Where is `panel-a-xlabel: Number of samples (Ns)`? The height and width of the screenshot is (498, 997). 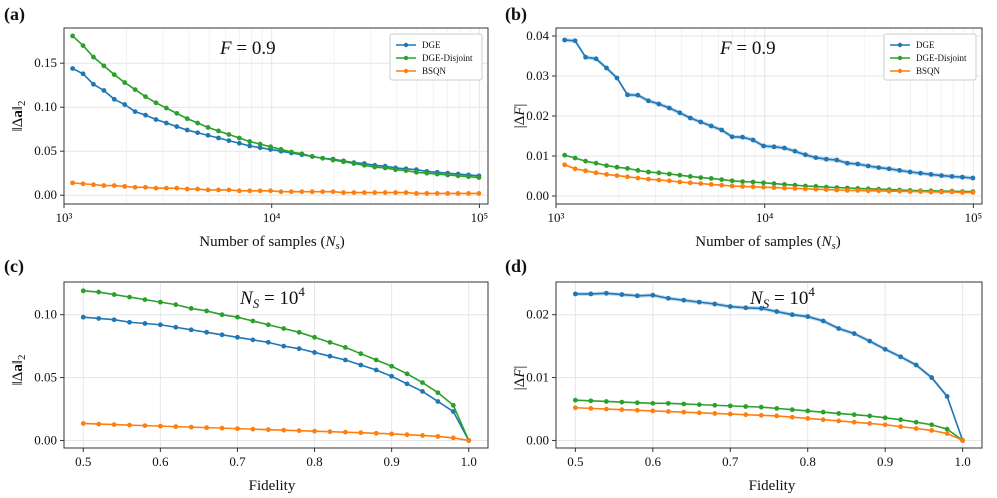 panel-a-xlabel: Number of samples (Ns) is located at coordinates (272, 243).